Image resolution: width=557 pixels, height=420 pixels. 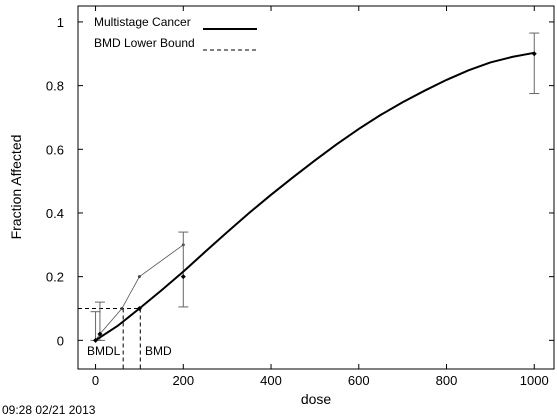 What do you see at coordinates (55, 149) in the screenshot?
I see `y-tick-label: 0.6` at bounding box center [55, 149].